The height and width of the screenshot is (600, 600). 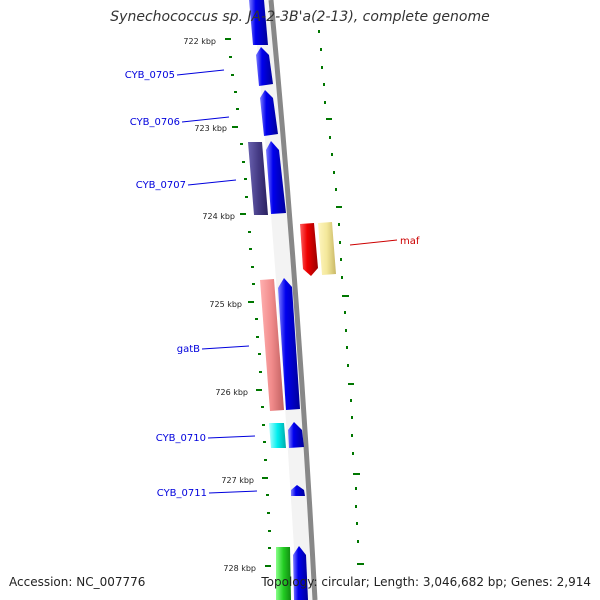 I want to click on features, so click(x=292, y=300).